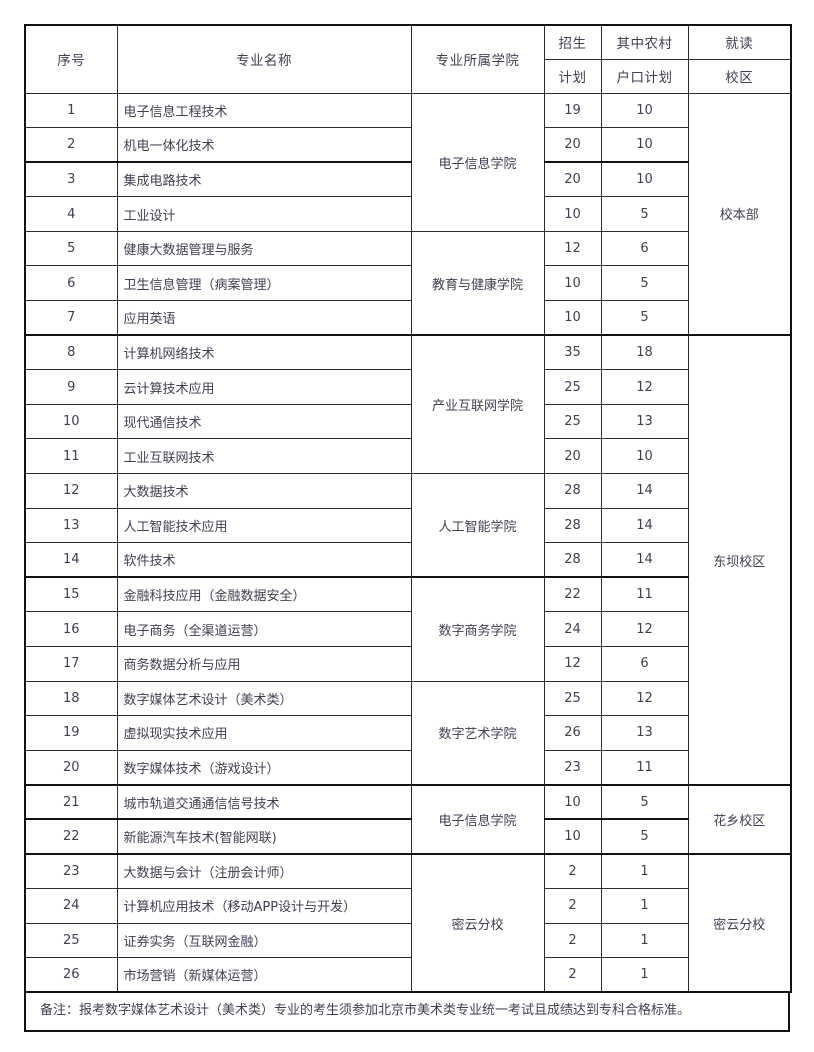  I want to click on table-row: 24 计算机应用技术（移动APP设计与开发） 2 1, so click(407, 906).